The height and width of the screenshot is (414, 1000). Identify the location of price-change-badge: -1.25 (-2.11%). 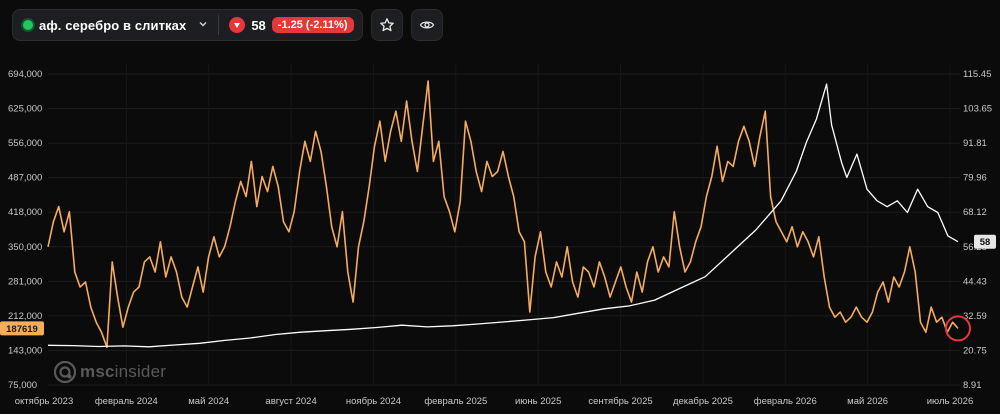
(312, 25).